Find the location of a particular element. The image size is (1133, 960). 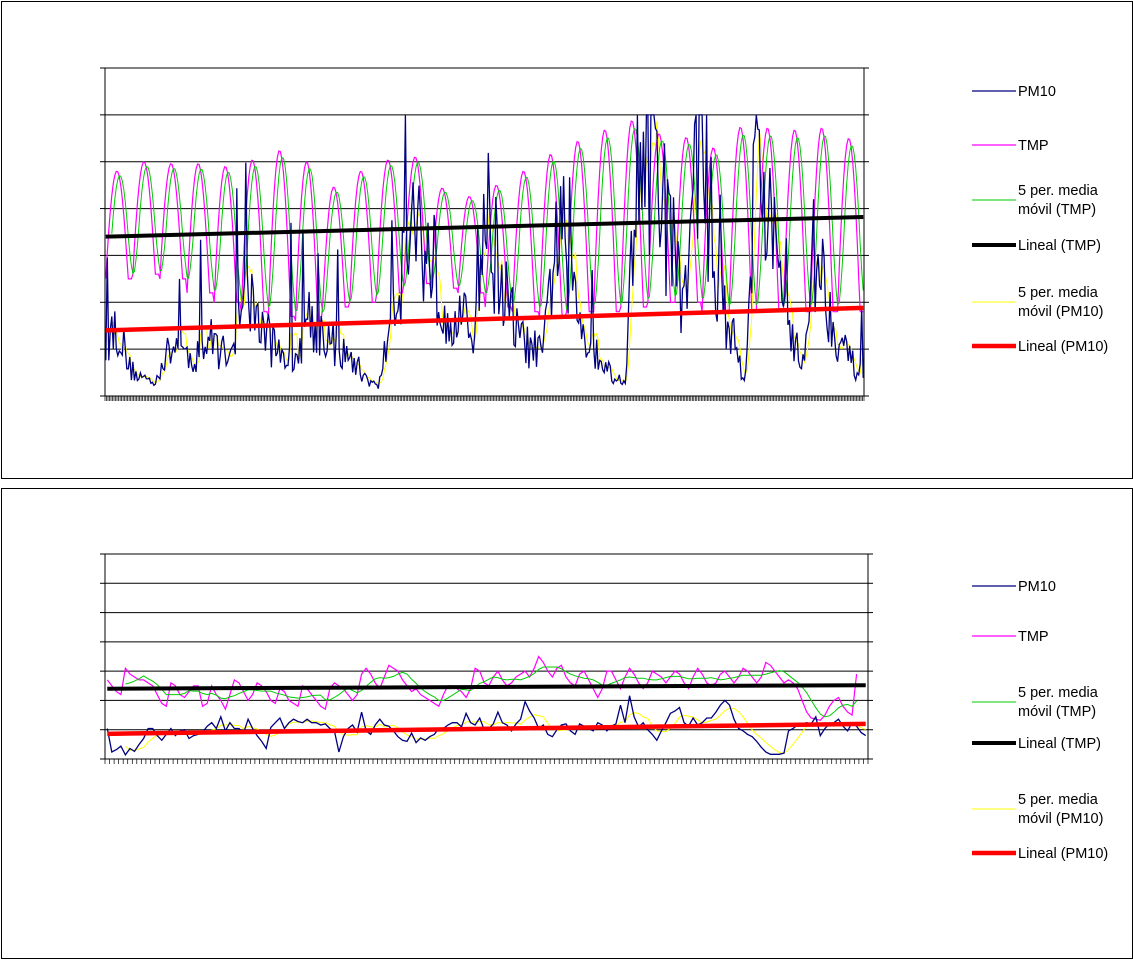

series-group is located at coordinates (486, 706).